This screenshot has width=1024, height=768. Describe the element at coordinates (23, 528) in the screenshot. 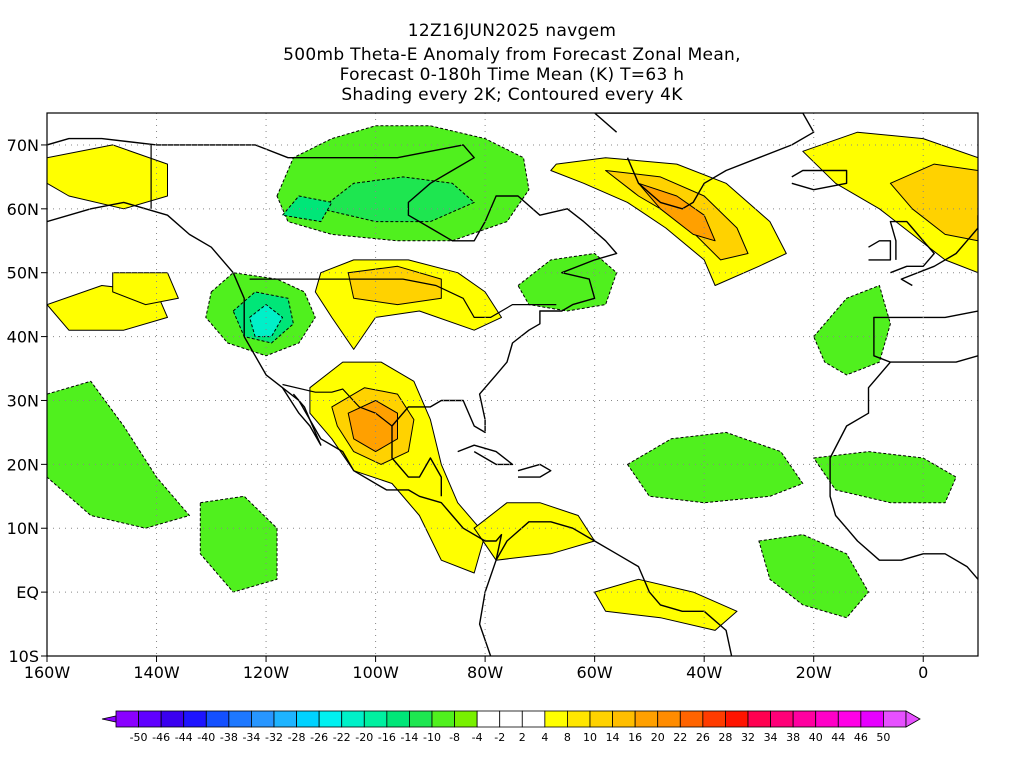

I see `y-tick-label: 10N` at that location.